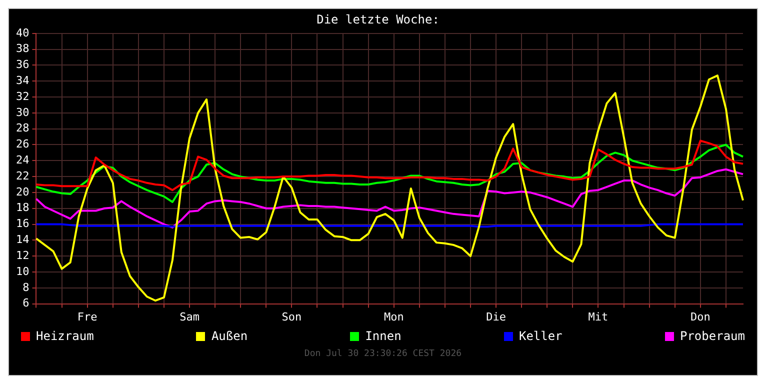 The height and width of the screenshot is (384, 766). What do you see at coordinates (23, 128) in the screenshot?
I see `y-tick-label: 28` at bounding box center [23, 128].